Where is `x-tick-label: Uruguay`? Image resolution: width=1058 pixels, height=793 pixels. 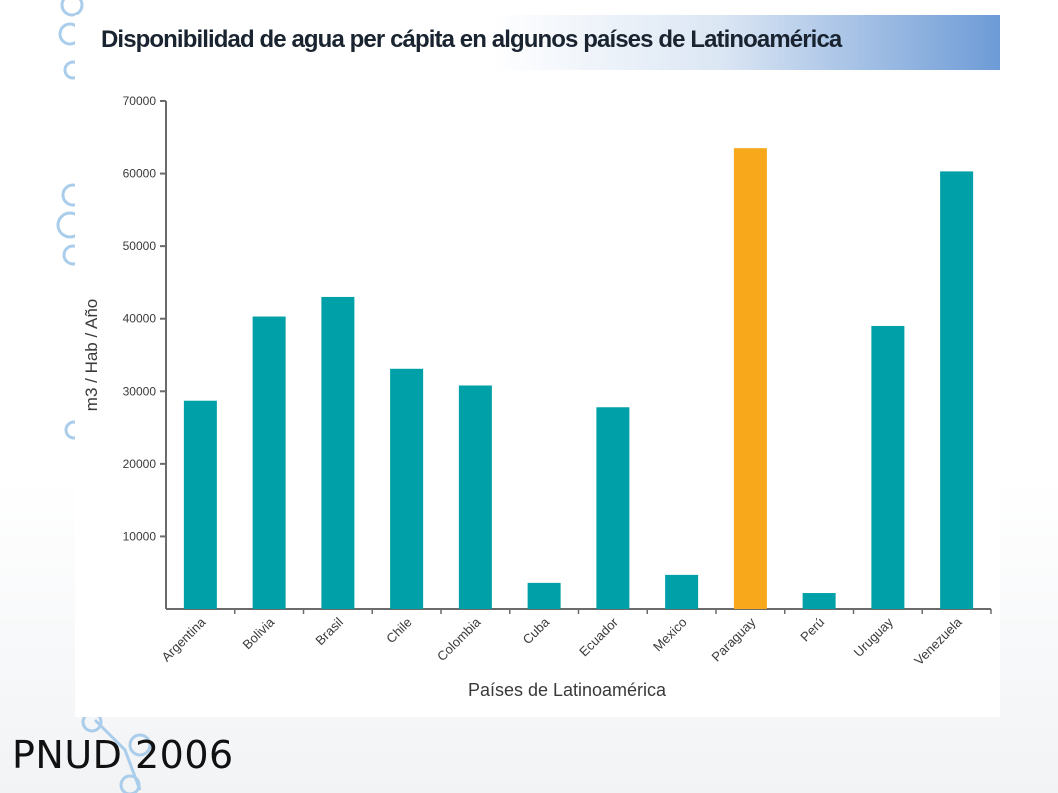
x-tick-label: Uruguay is located at coordinates (874, 637).